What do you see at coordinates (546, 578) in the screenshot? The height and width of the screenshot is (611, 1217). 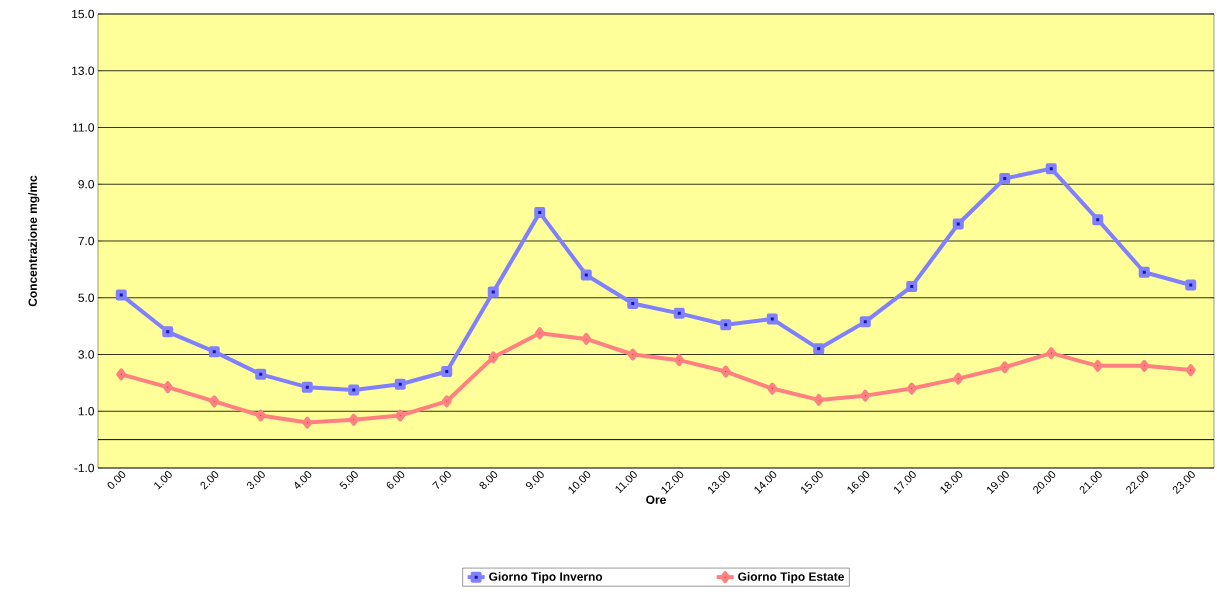 I see `legend-label: Giorno Tipo Inverno` at bounding box center [546, 578].